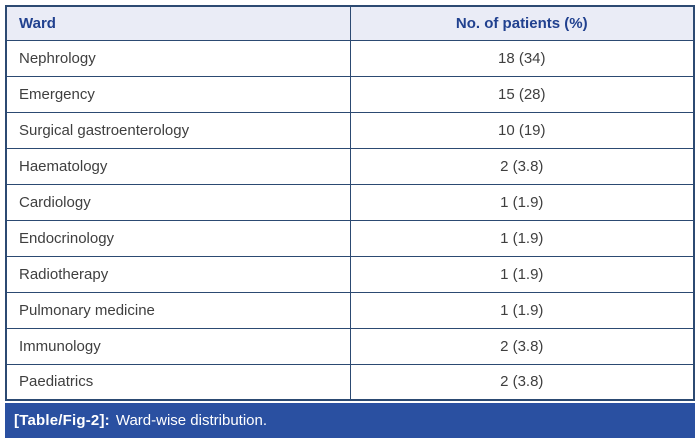  What do you see at coordinates (522, 58) in the screenshot?
I see `patients-cell: 18 (34)` at bounding box center [522, 58].